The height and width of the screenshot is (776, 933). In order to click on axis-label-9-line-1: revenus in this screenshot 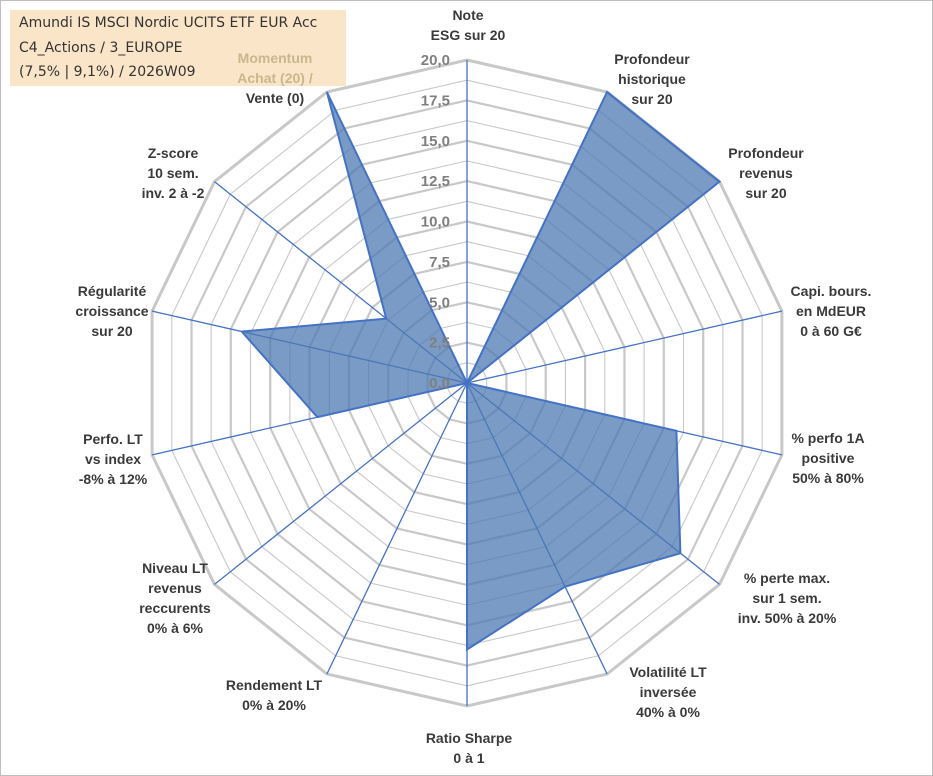, I will do `click(175, 588)`.